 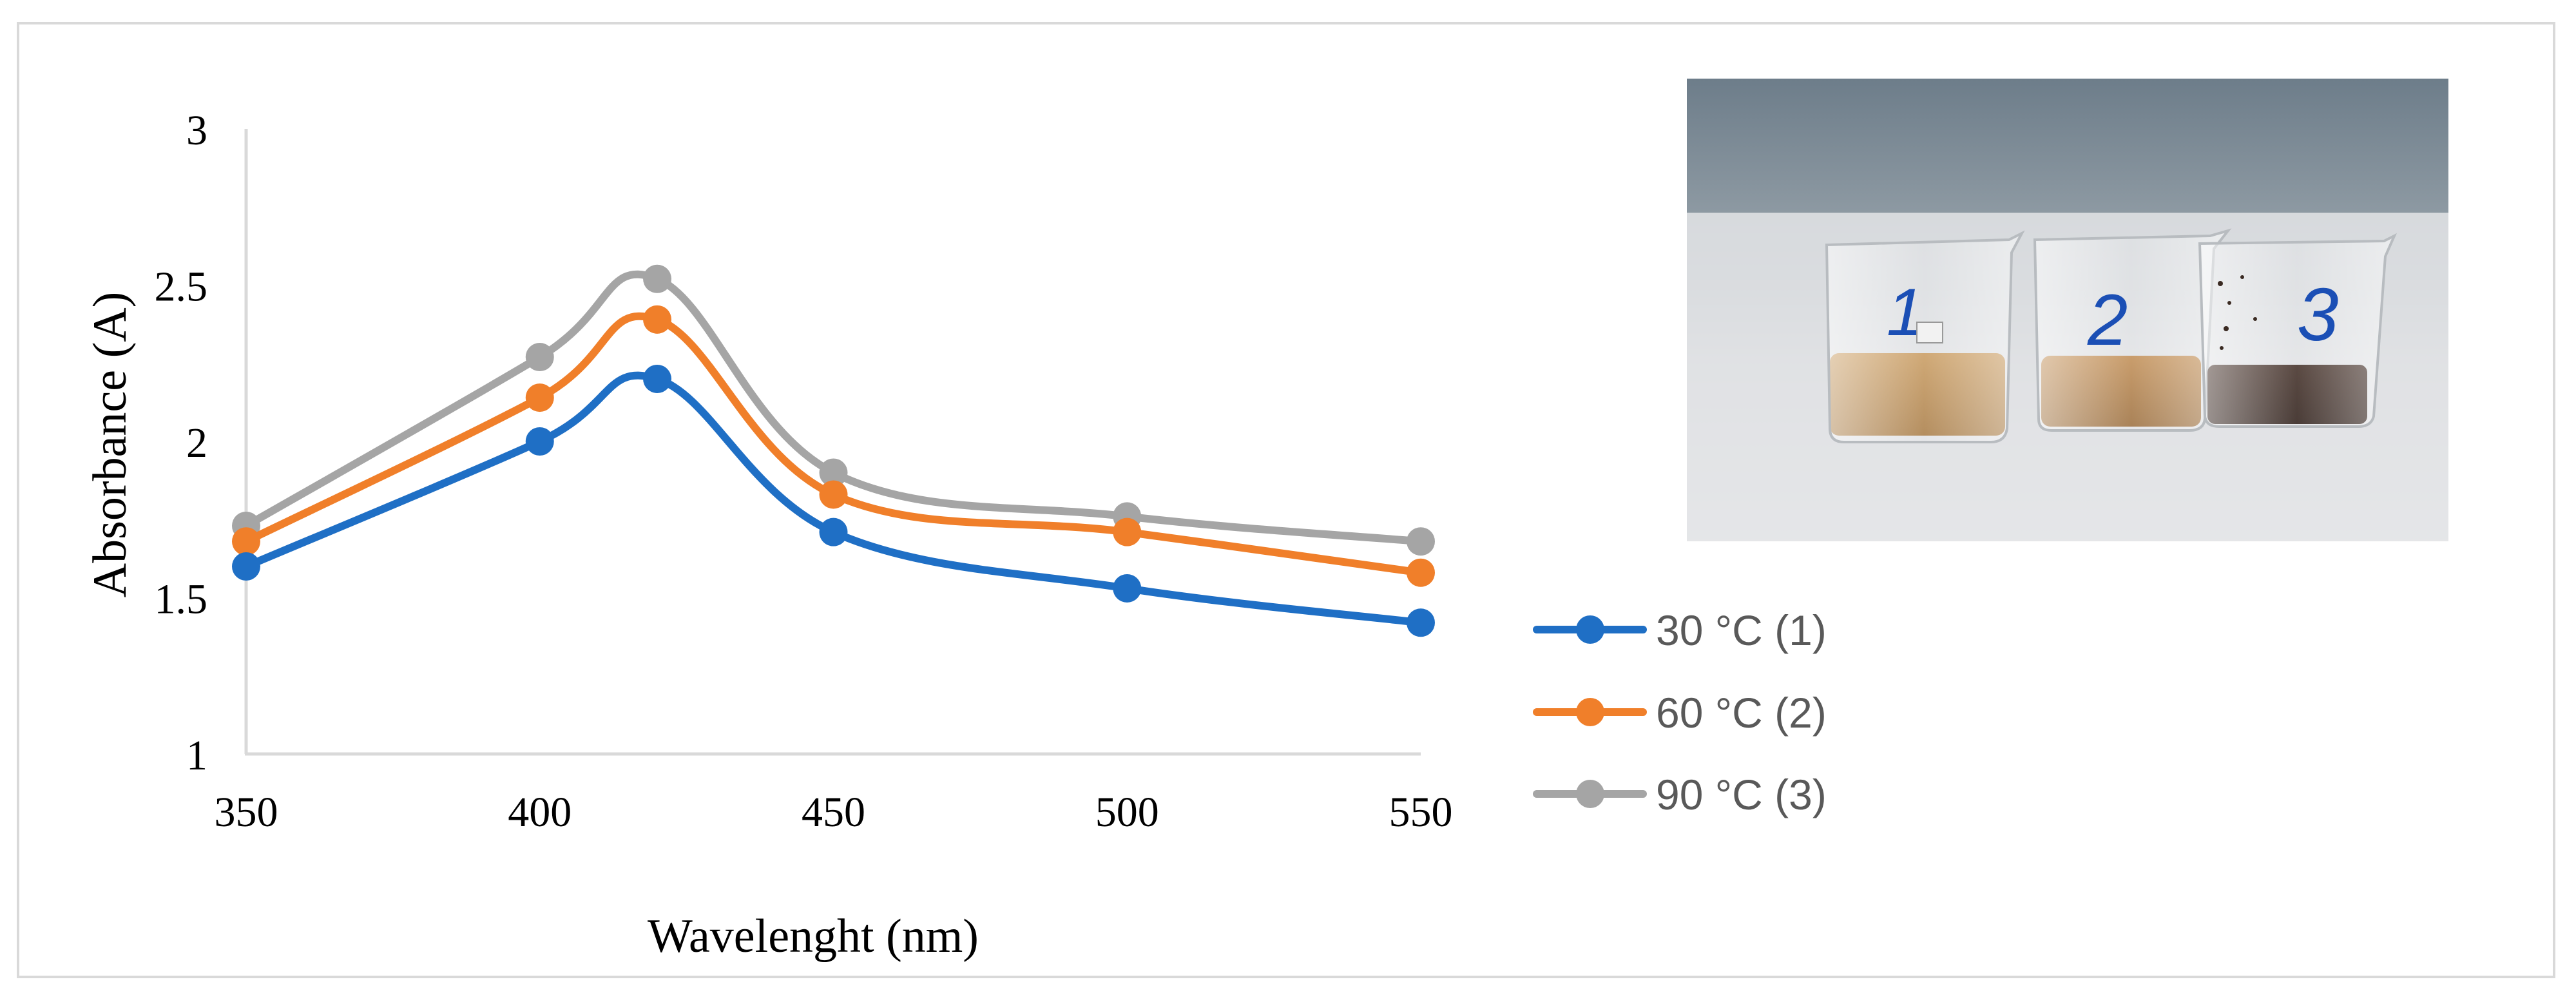 What do you see at coordinates (2107, 320) in the screenshot?
I see `beaker-2-label: 2` at bounding box center [2107, 320].